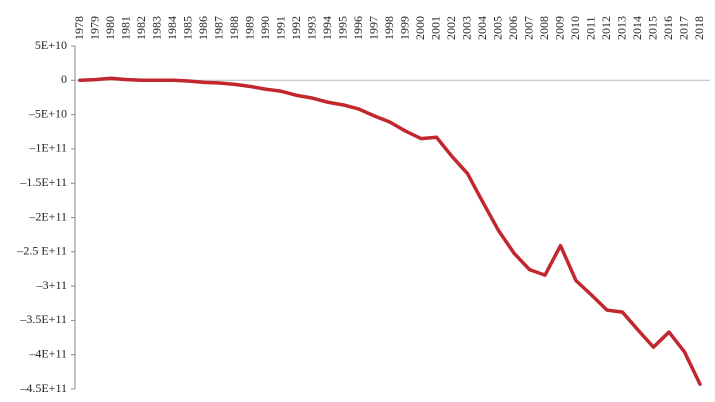 The height and width of the screenshot is (402, 715). What do you see at coordinates (373, 28) in the screenshot?
I see `x-tick-label: 1997` at bounding box center [373, 28].